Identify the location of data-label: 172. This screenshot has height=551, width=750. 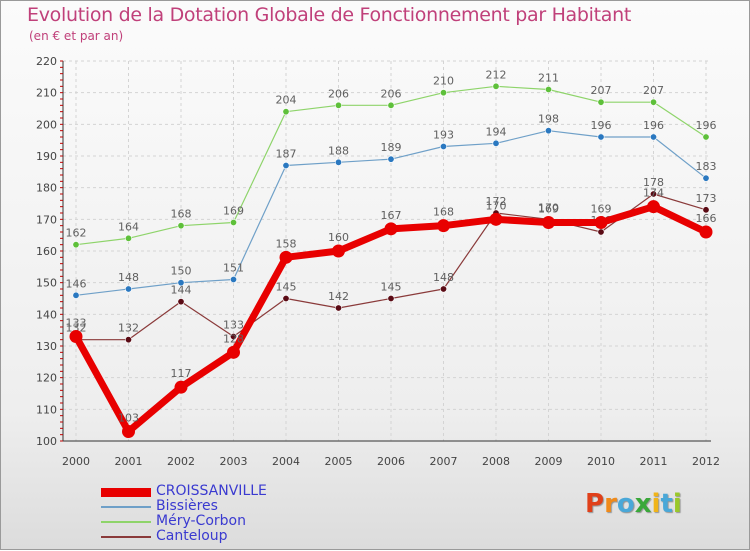
(496, 201).